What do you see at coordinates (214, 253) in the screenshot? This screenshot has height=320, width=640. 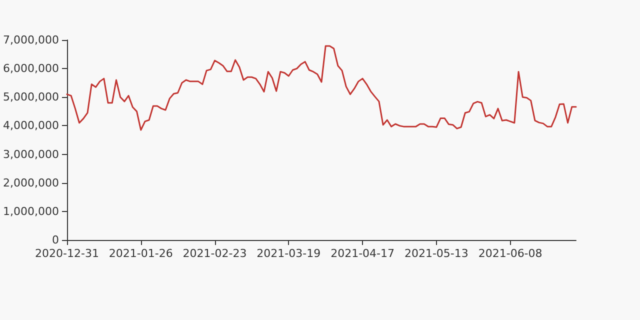 I see `x-tick-label: 2021-02-23` at bounding box center [214, 253].